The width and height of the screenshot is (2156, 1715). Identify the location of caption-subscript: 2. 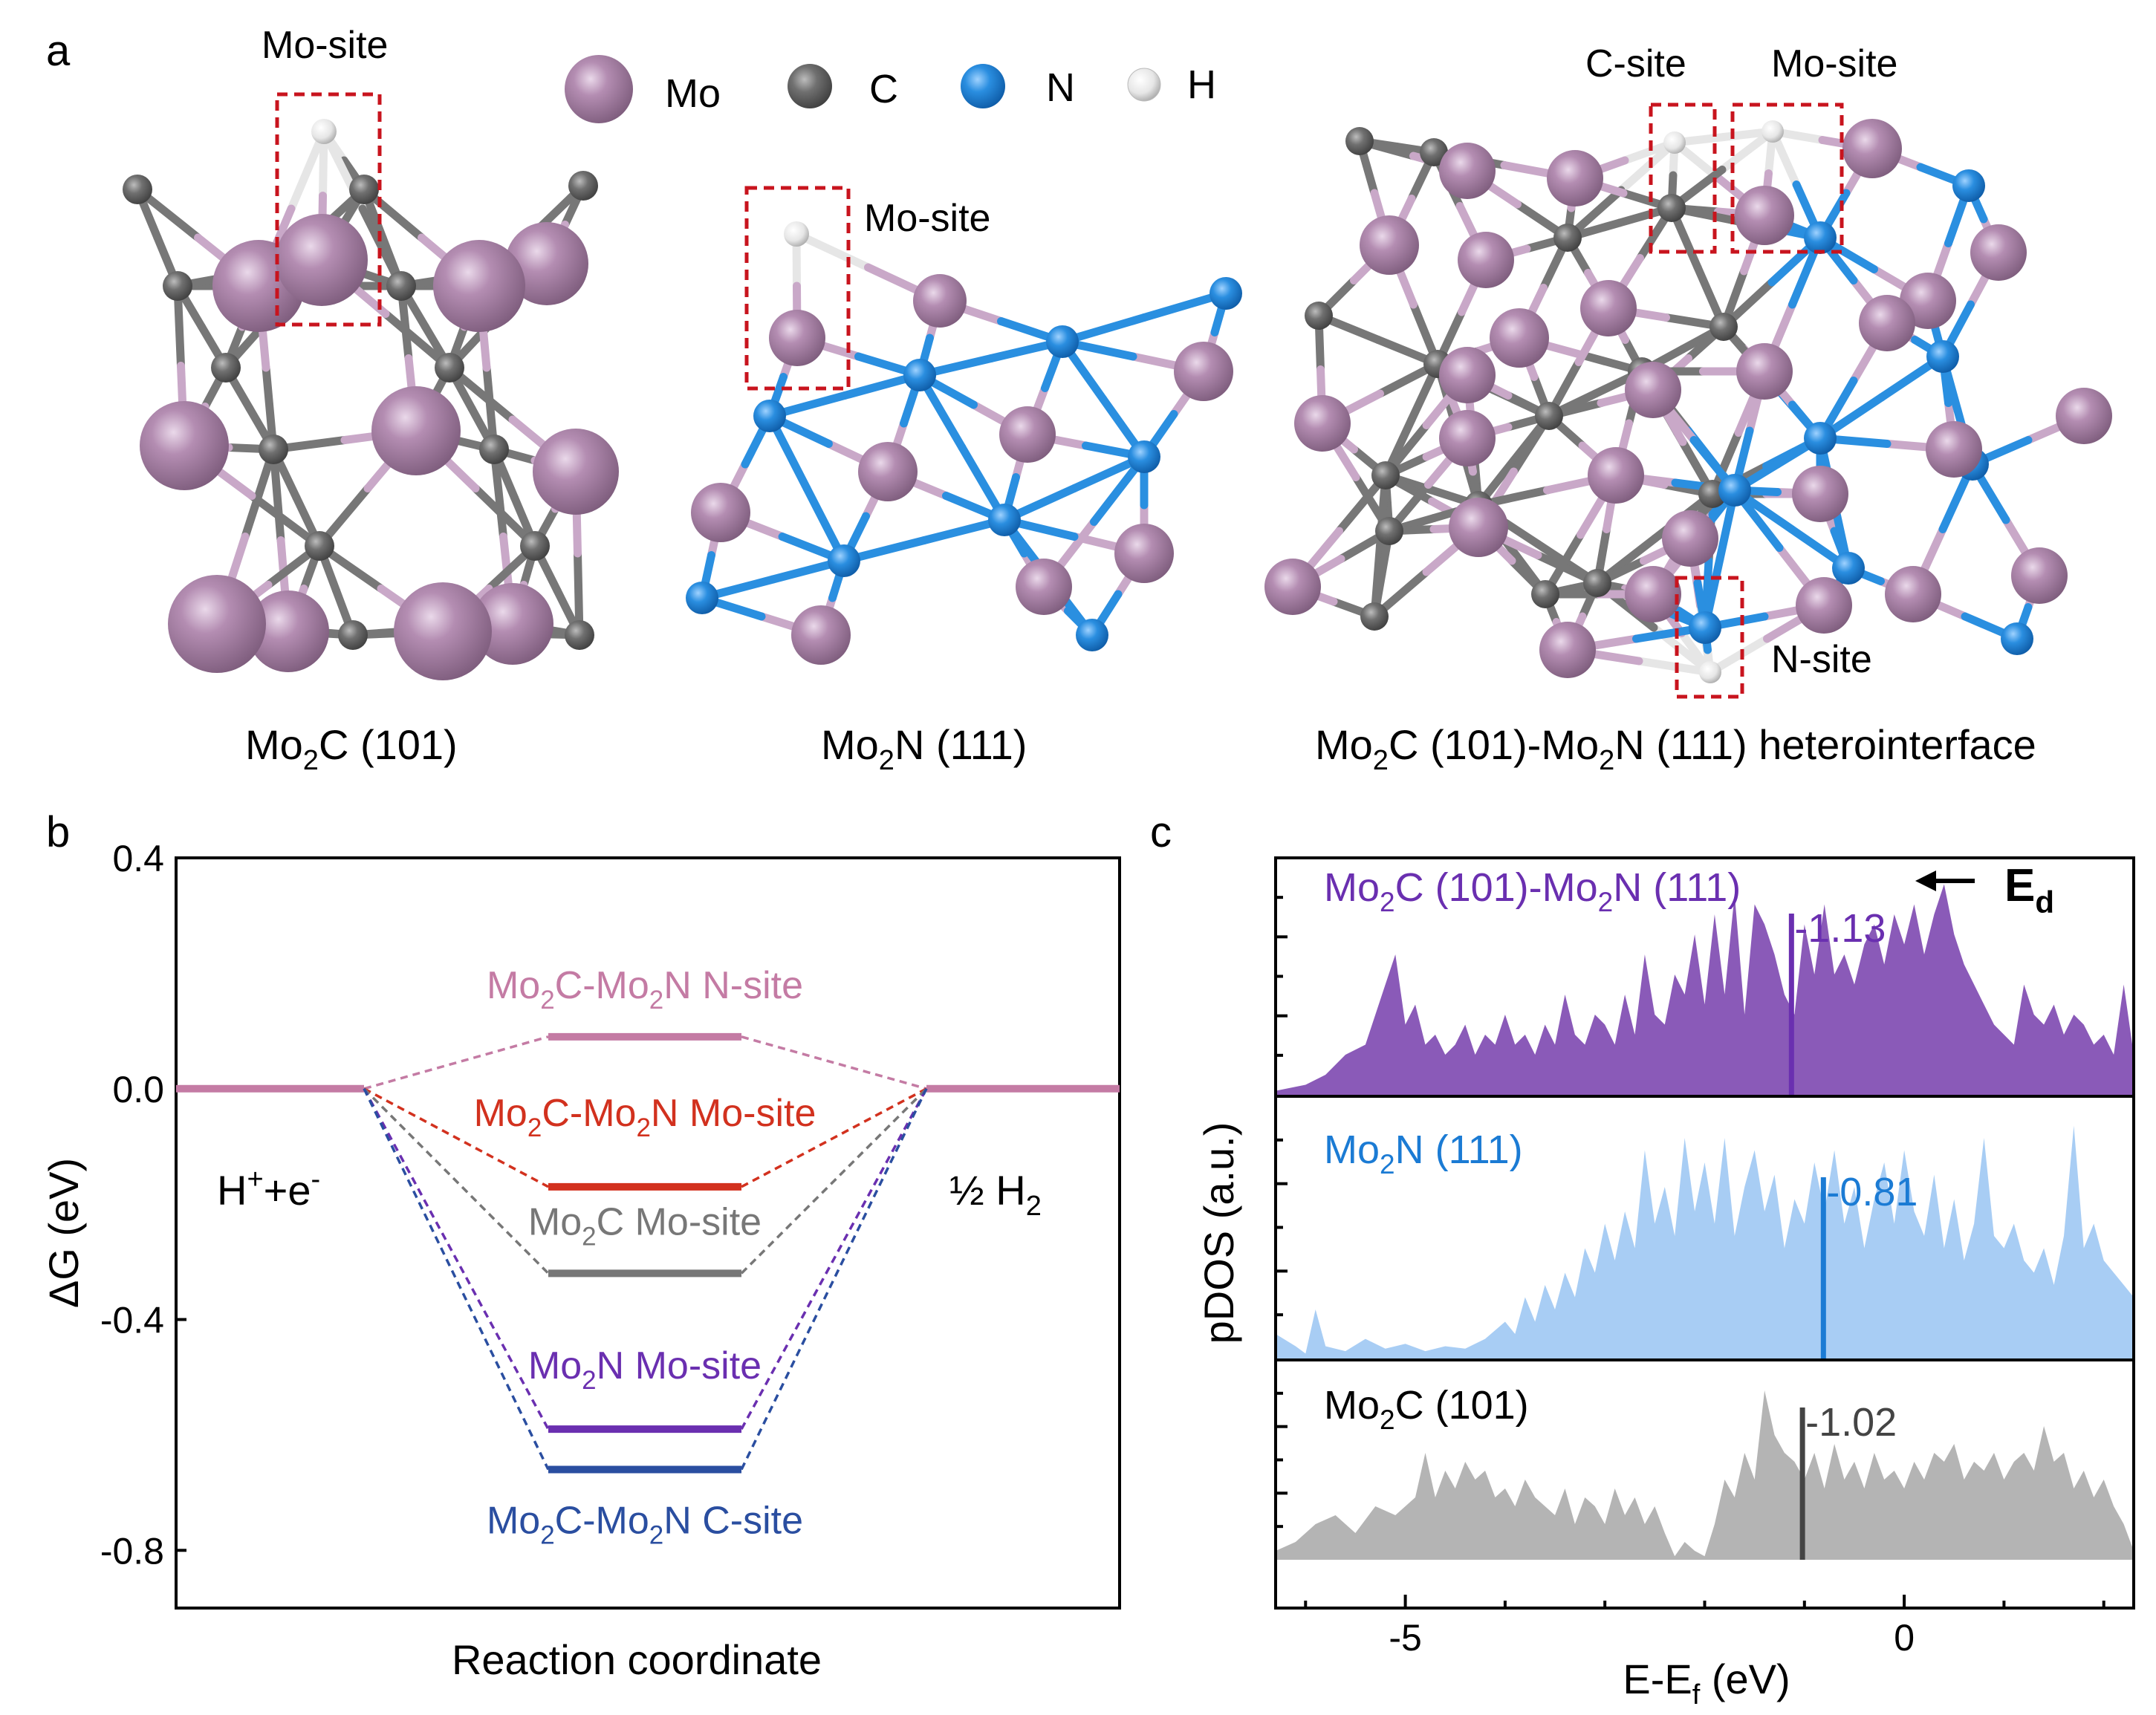
(1607, 760).